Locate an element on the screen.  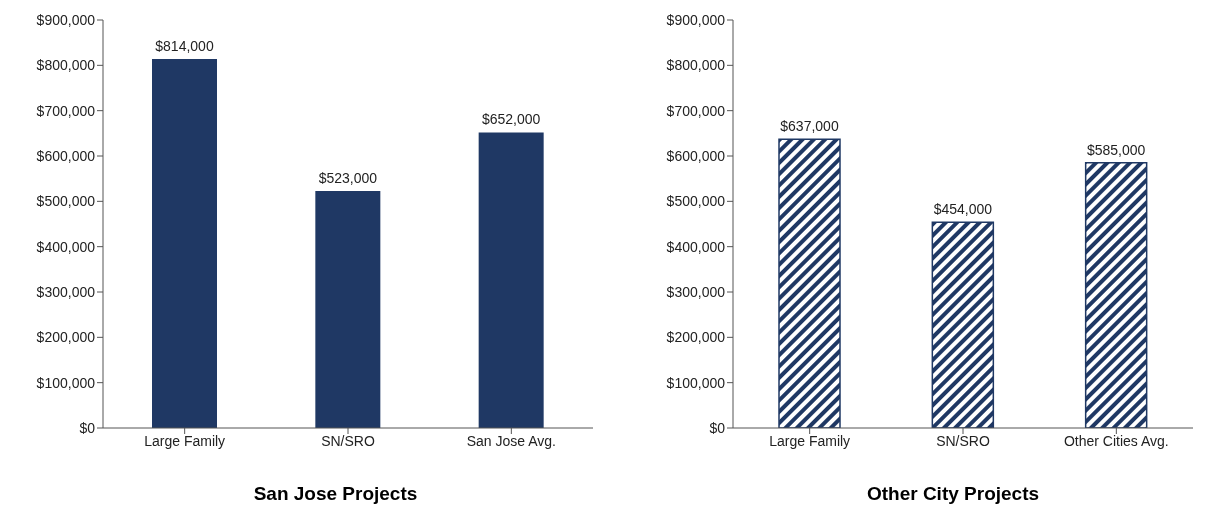
data-label: $585,000 is located at coordinates (1116, 149).